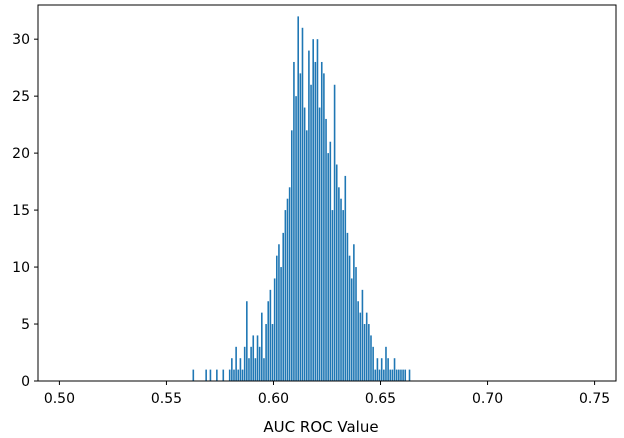 This screenshot has height=438, width=624. Describe the element at coordinates (21, 154) in the screenshot. I see `y-tick-label: 20` at that location.